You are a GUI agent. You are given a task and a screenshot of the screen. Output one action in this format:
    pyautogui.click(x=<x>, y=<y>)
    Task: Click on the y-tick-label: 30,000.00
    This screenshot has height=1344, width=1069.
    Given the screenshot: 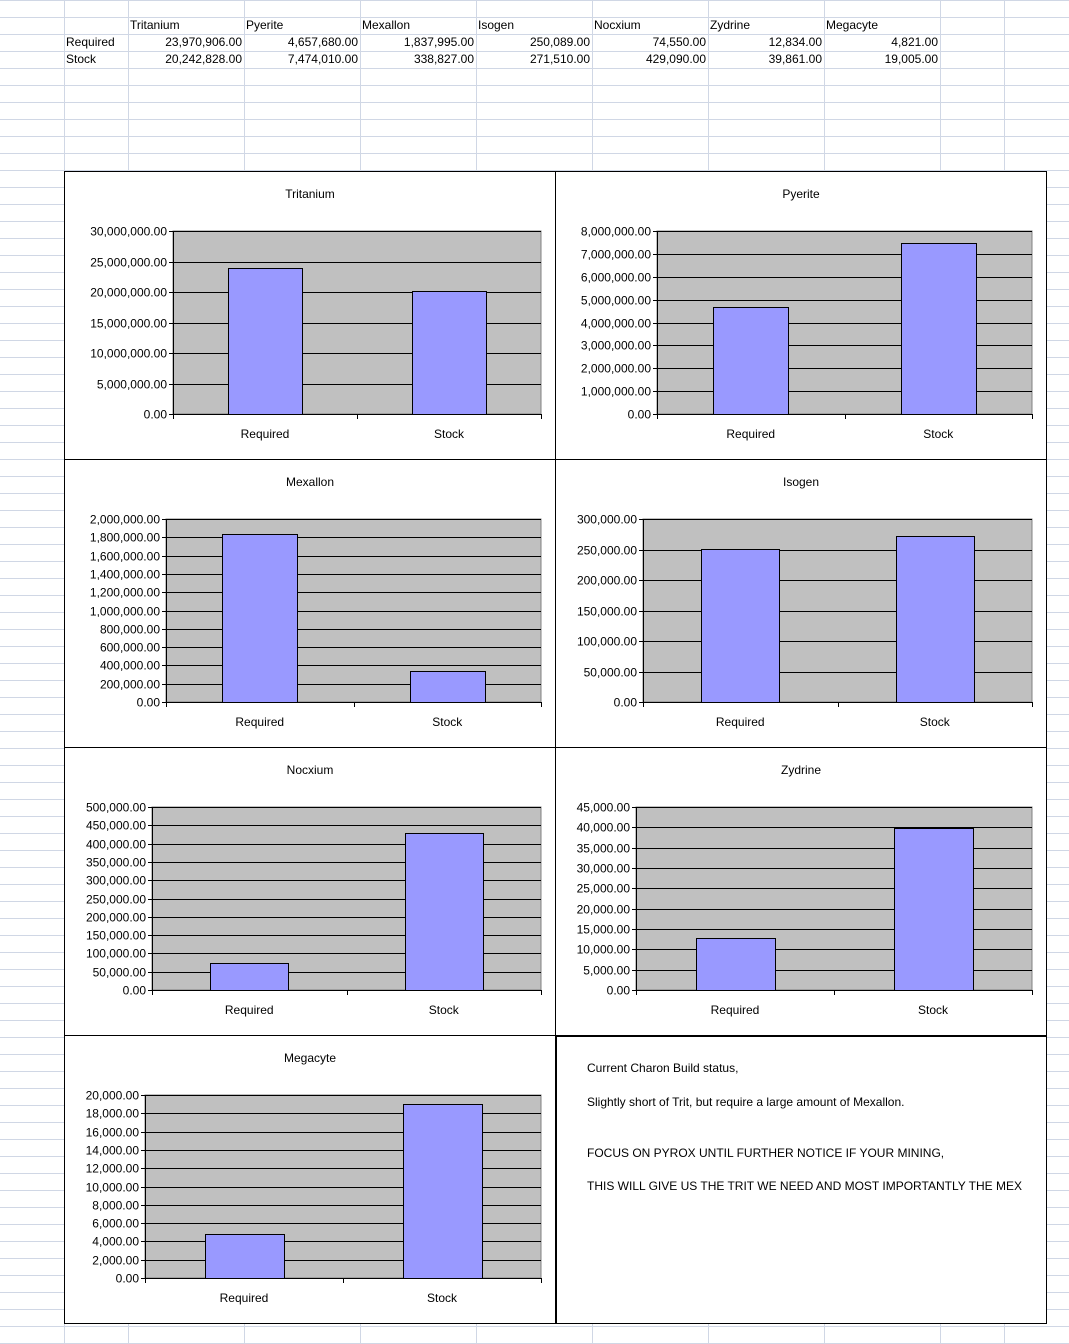 What is the action you would take?
    pyautogui.click(x=604, y=869)
    